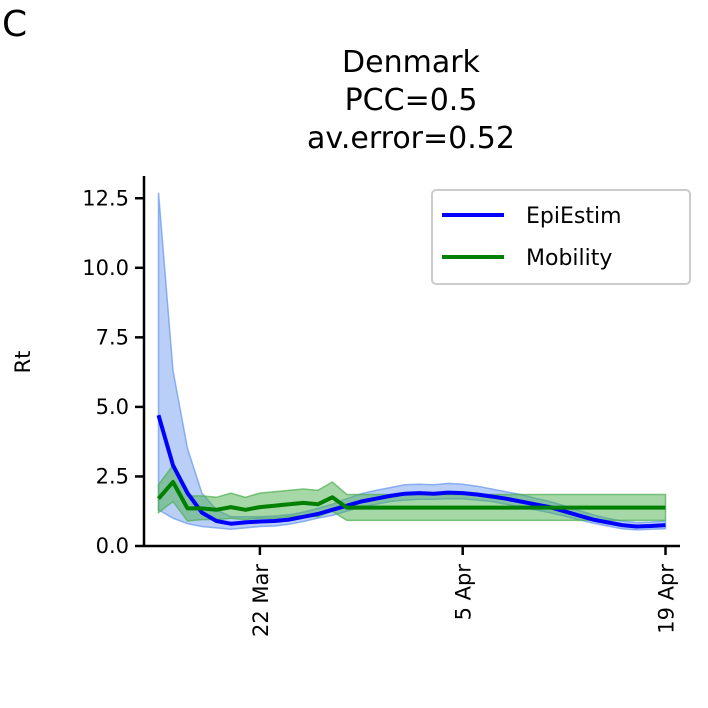  What do you see at coordinates (23, 362) in the screenshot?
I see `y-axis-label: Rt` at bounding box center [23, 362].